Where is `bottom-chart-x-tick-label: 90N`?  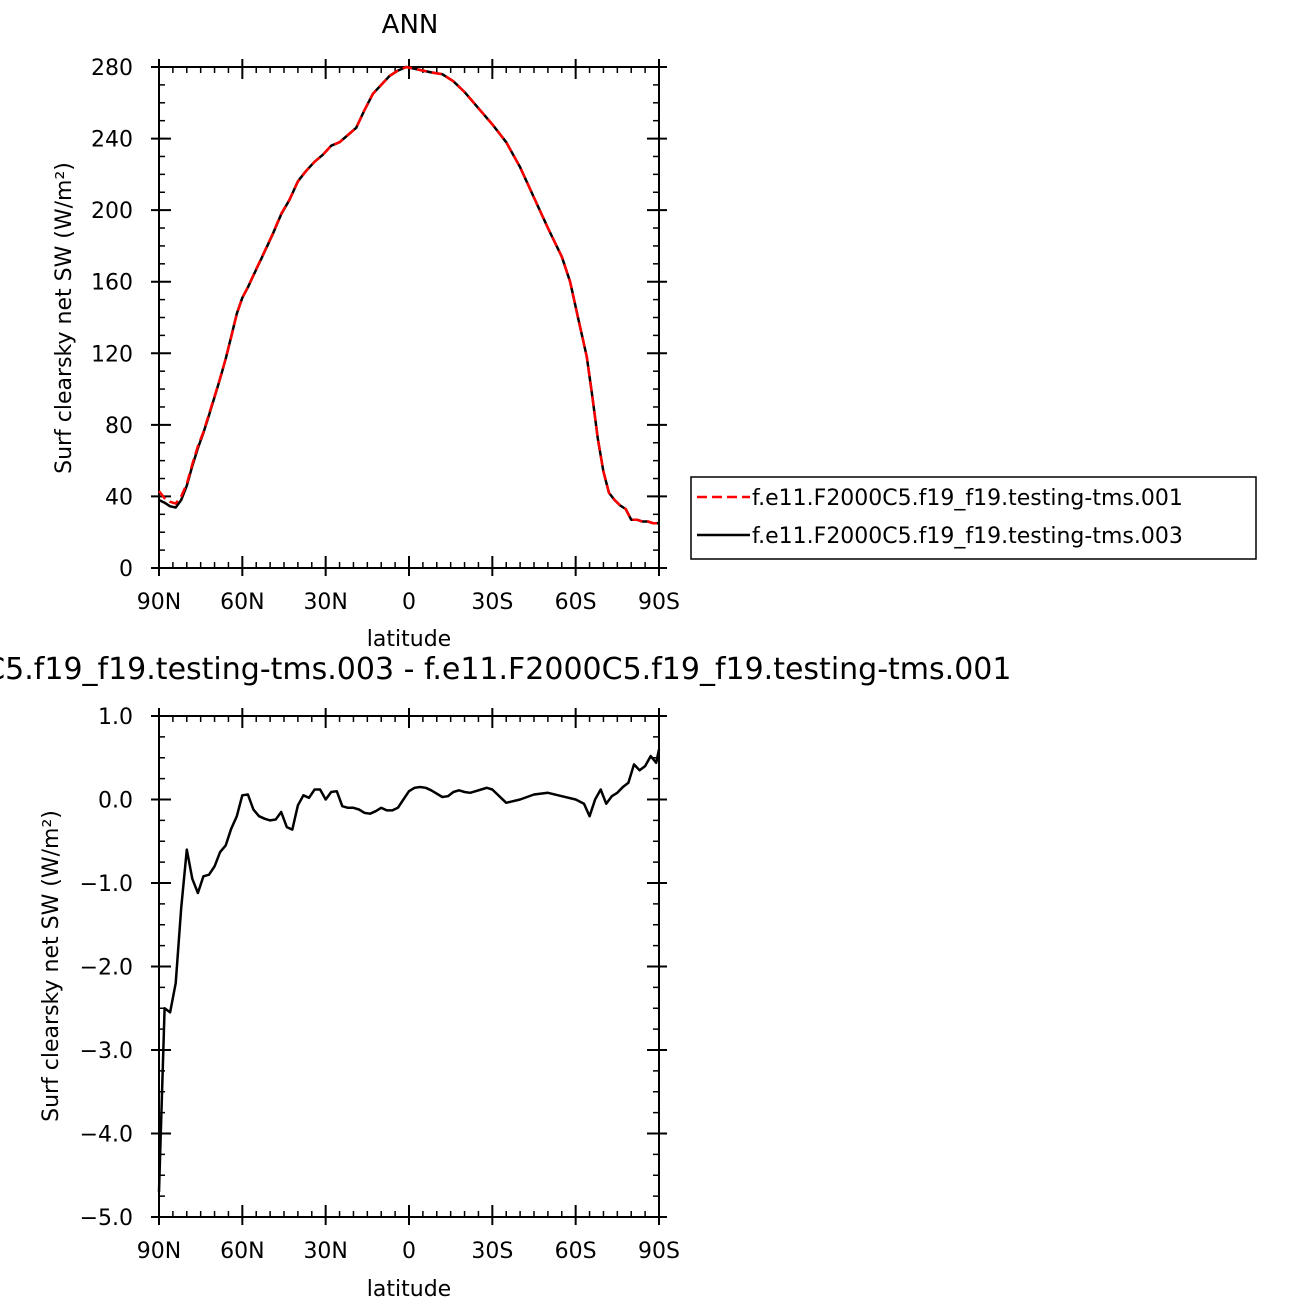
bottom-chart-x-tick-label: 90N is located at coordinates (159, 1251).